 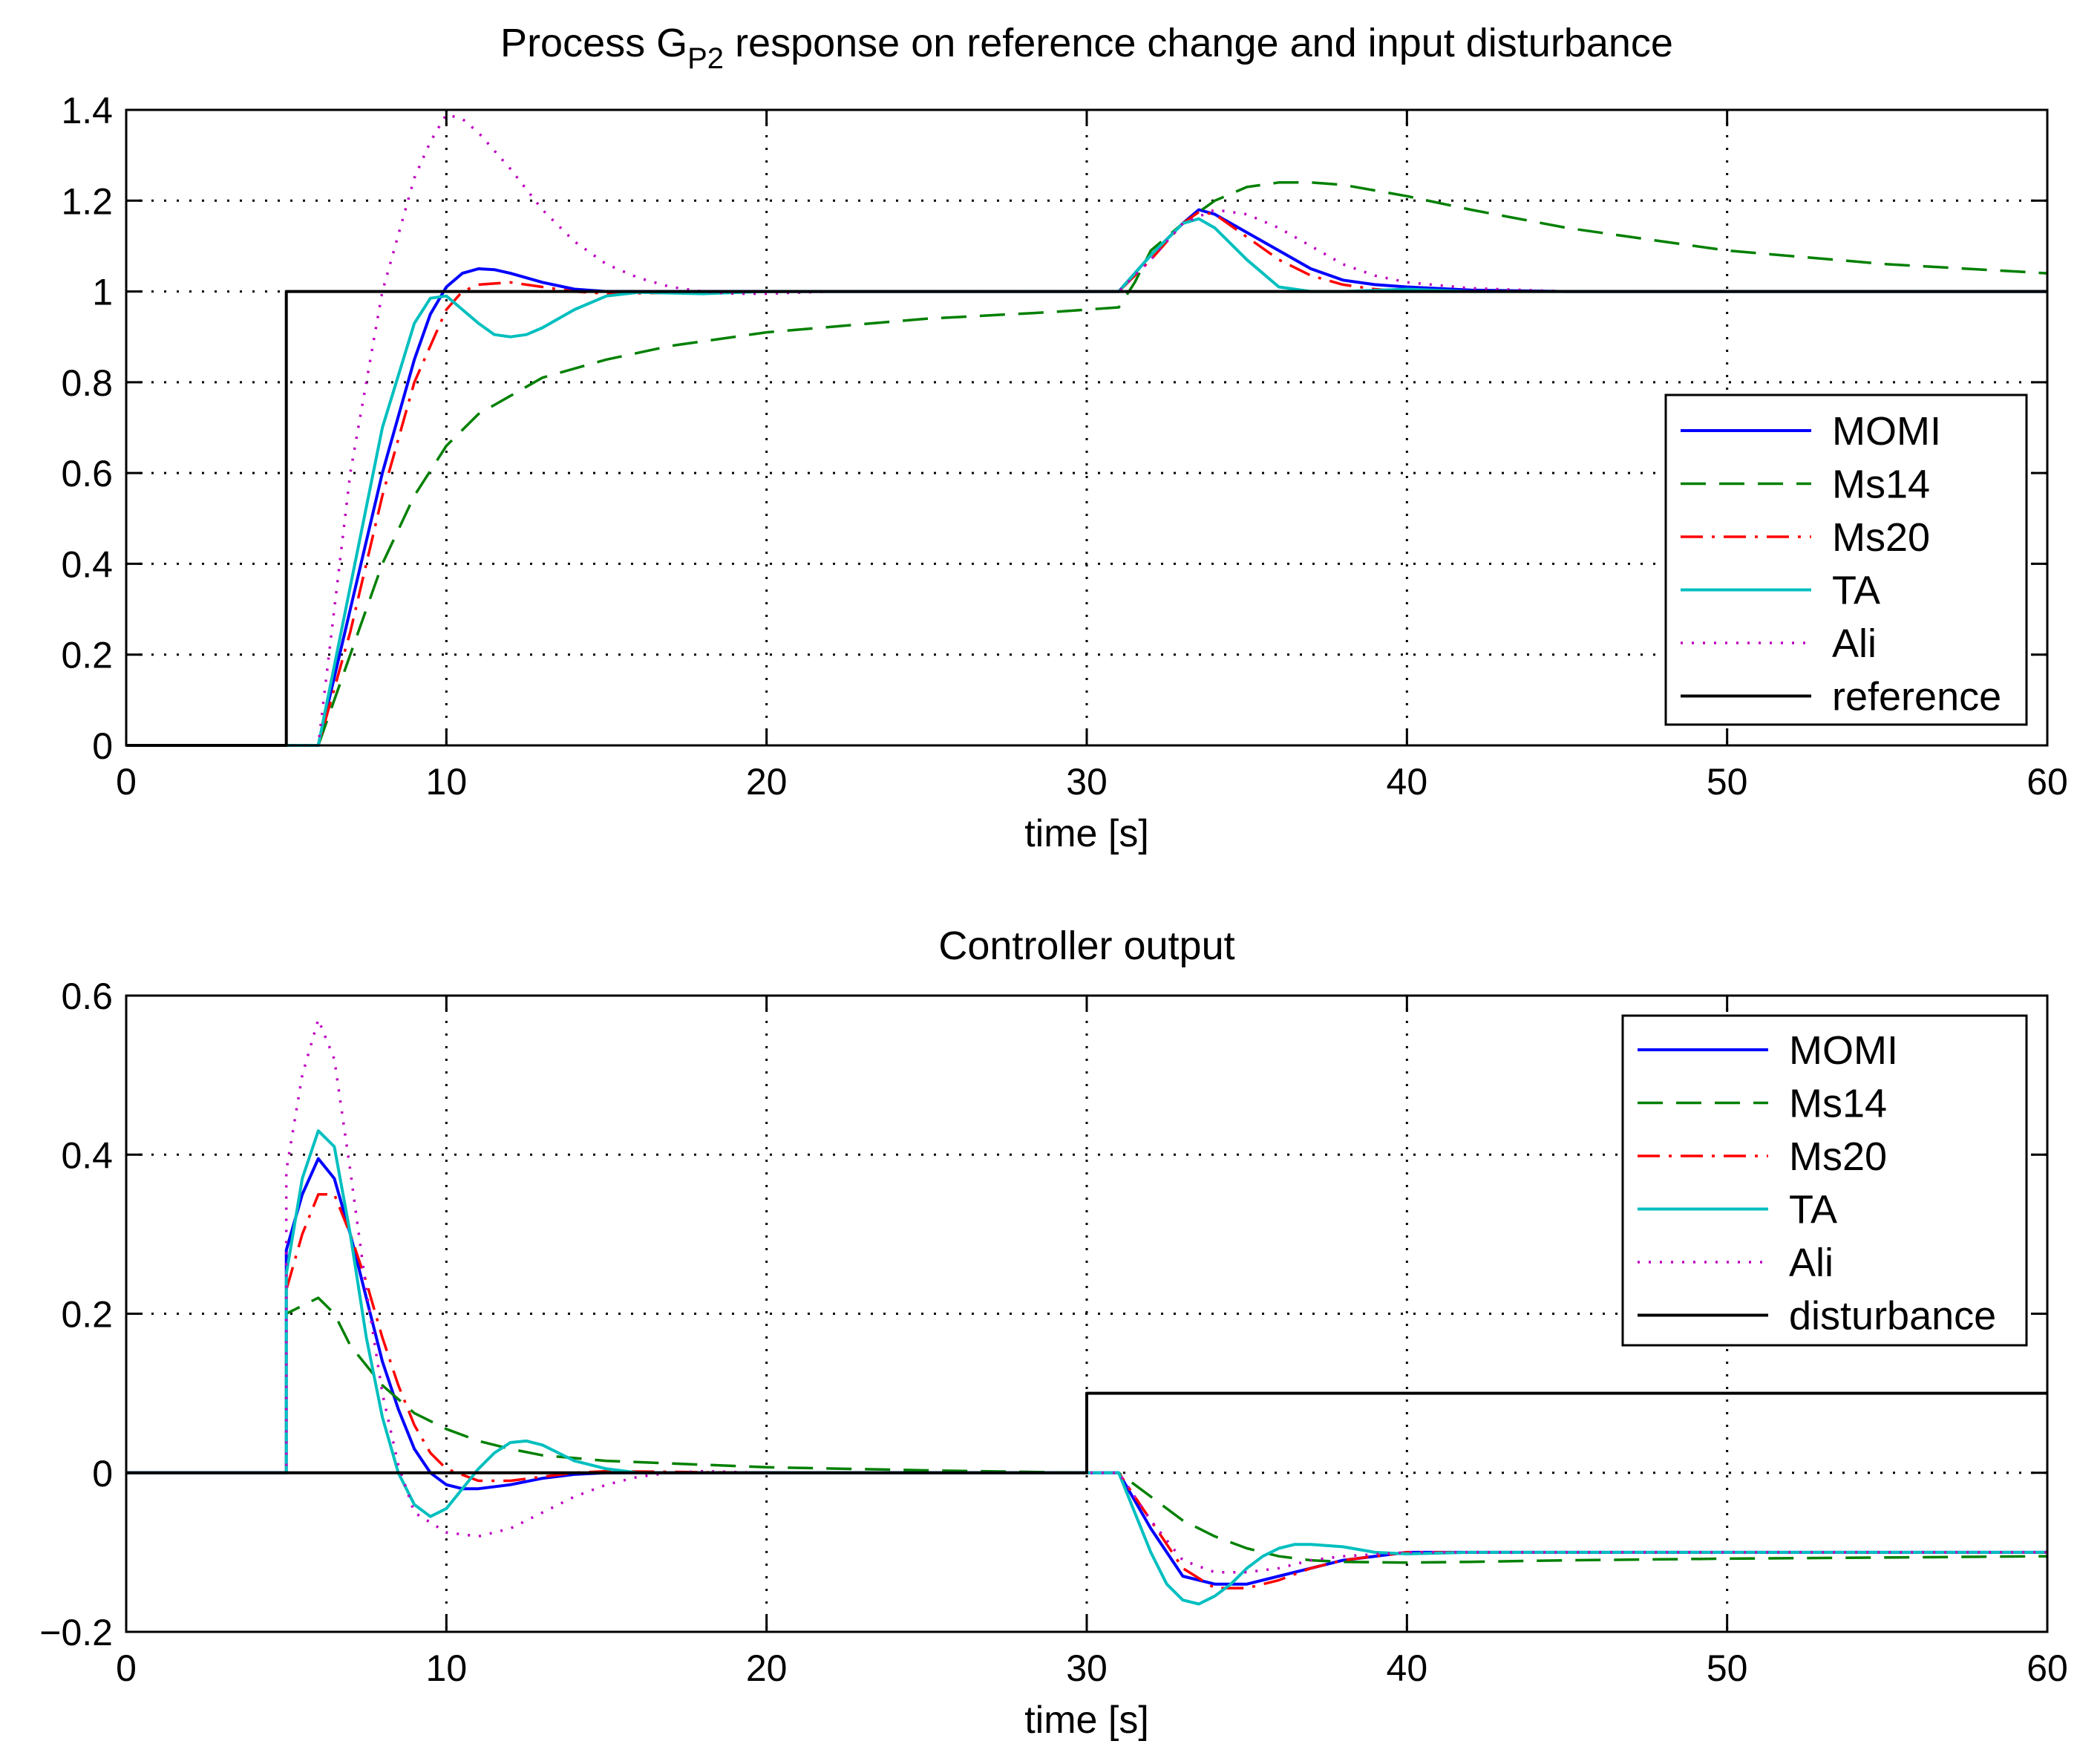 I want to click on bottom-legend-entries: MOMI Ms14 Ms20 TA Ali disturbance, so click(x=1817, y=1183).